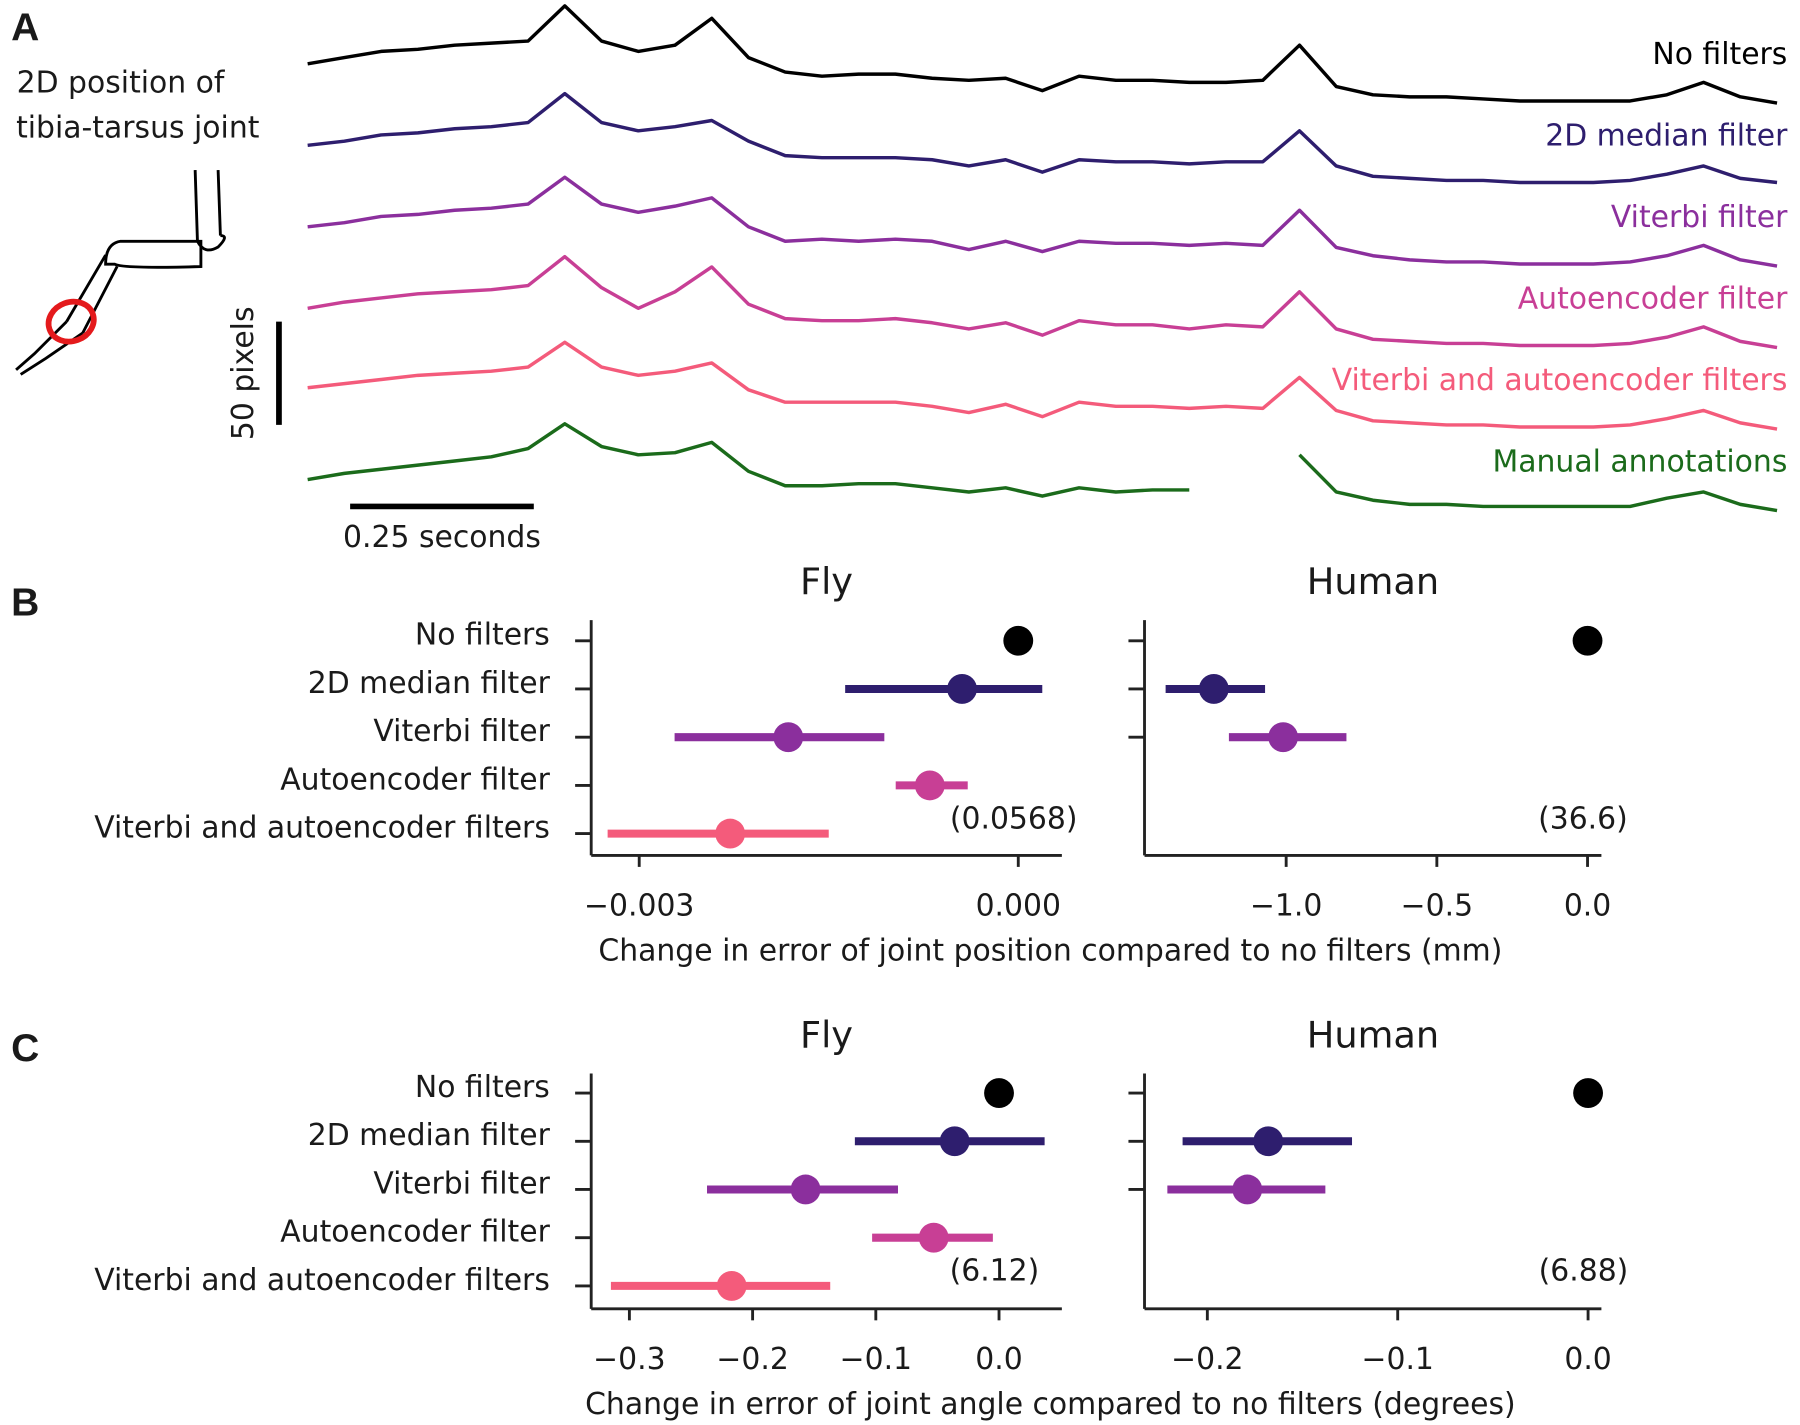 Image resolution: width=1800 pixels, height=1425 pixels. What do you see at coordinates (442, 537) in the screenshot?
I see `scale-label: 0.25 seconds` at bounding box center [442, 537].